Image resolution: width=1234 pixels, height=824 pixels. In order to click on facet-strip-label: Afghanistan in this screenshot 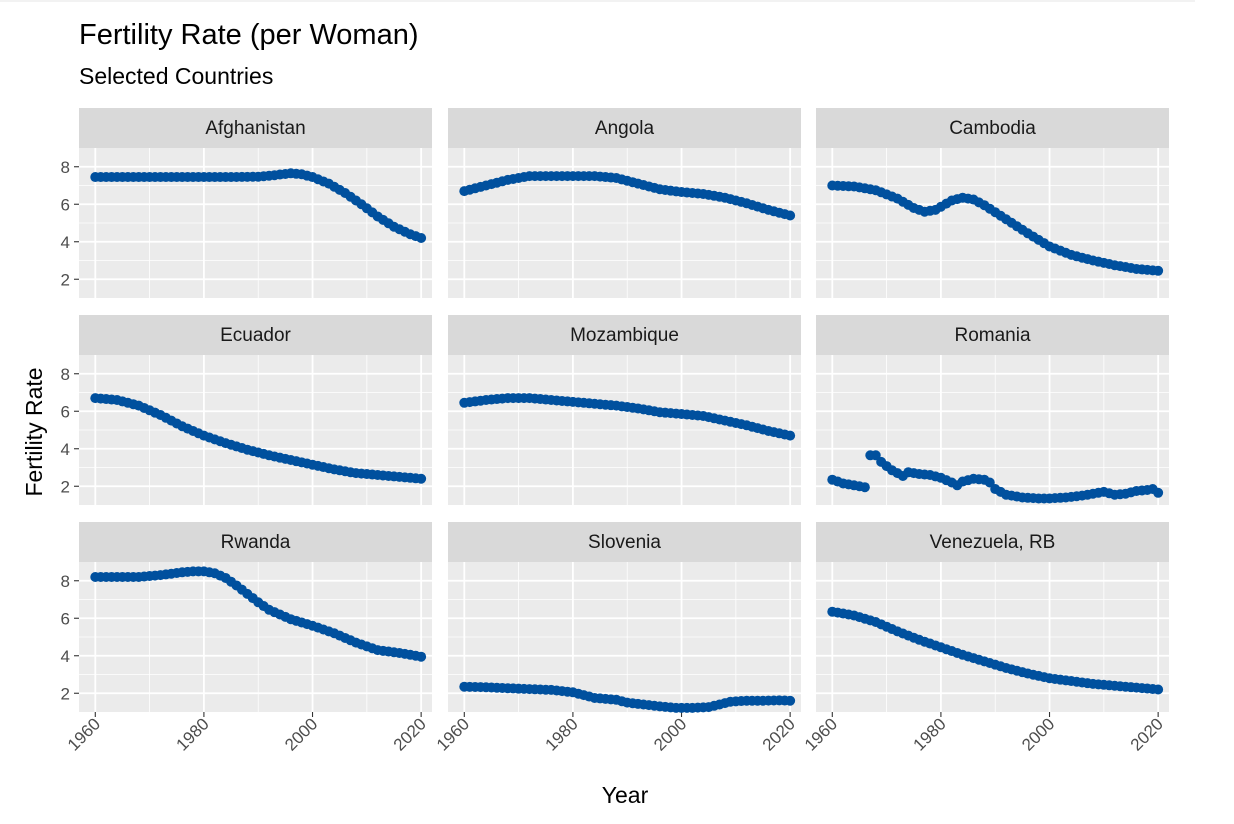, I will do `click(255, 128)`.